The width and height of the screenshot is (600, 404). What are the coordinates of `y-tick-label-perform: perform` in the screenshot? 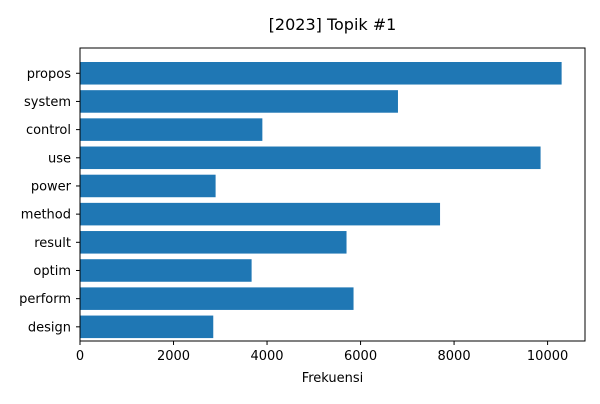 It's located at (45, 299).